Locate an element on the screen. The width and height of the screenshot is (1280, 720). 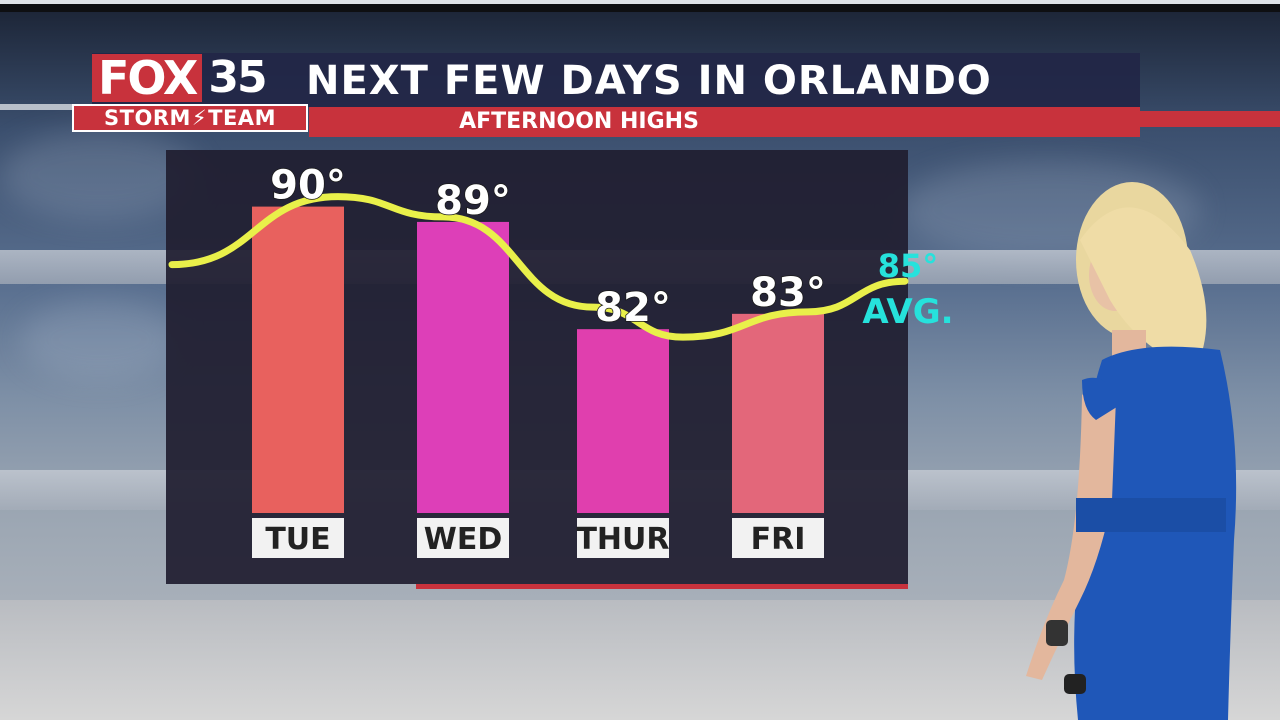
temperature-value-label: 82° is located at coordinates (633, 308).